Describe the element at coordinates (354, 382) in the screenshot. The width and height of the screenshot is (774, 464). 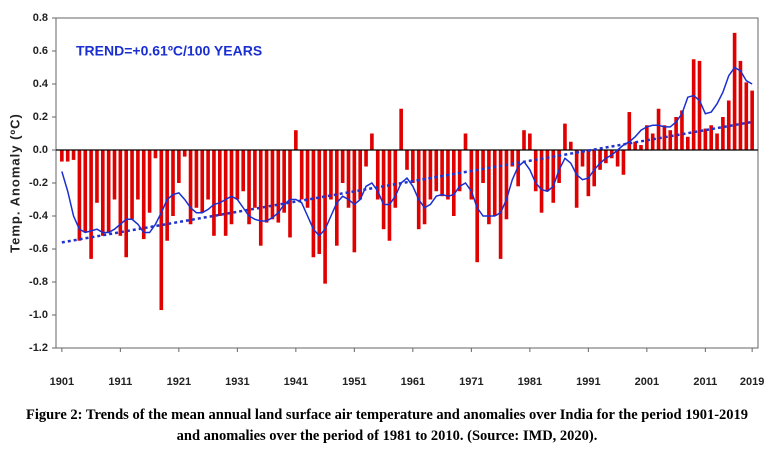
I see `x-tick-label: 1951` at that location.